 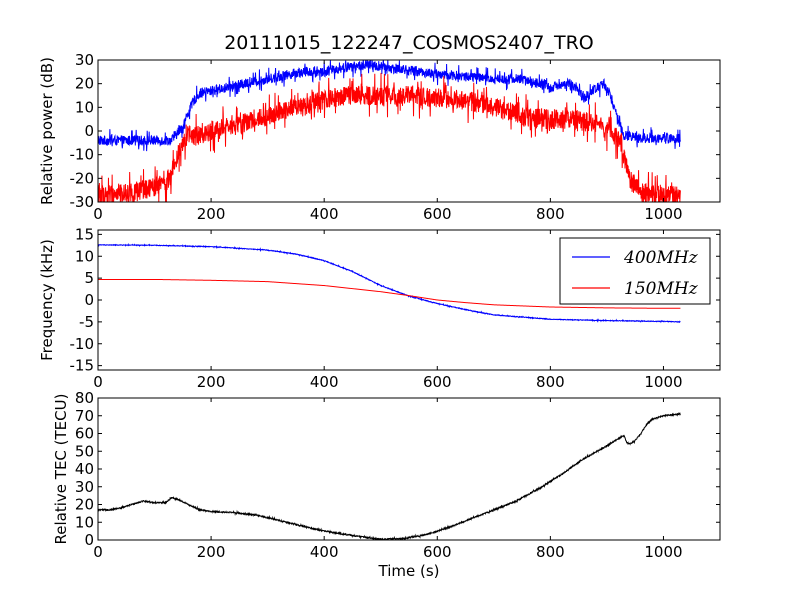 What do you see at coordinates (82, 202) in the screenshot?
I see `y-tick-label: -30` at bounding box center [82, 202].